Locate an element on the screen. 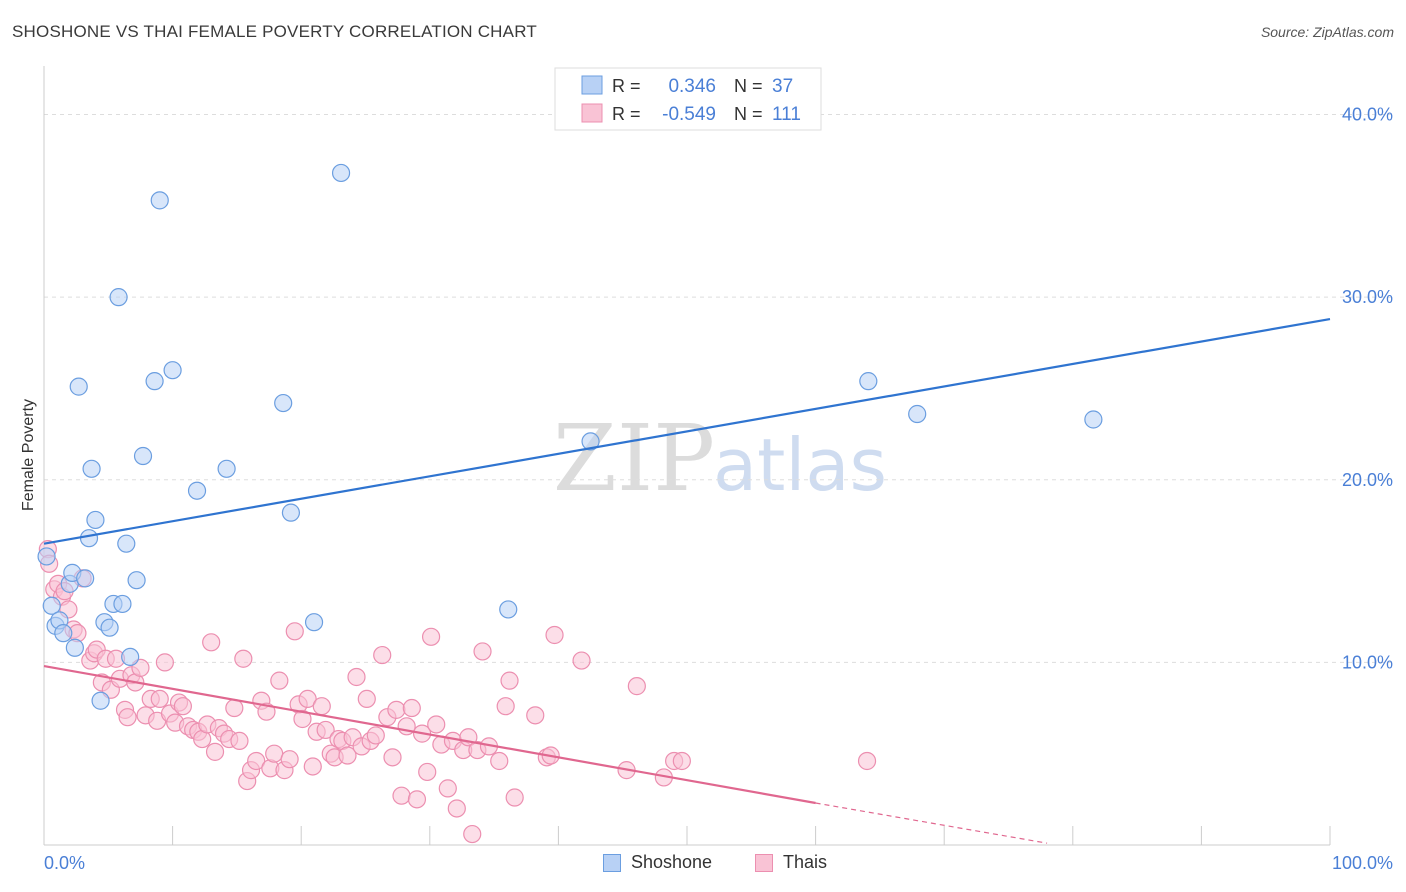 This screenshot has height=892, width=1406. legend-item-thais: Thais is located at coordinates (791, 862).